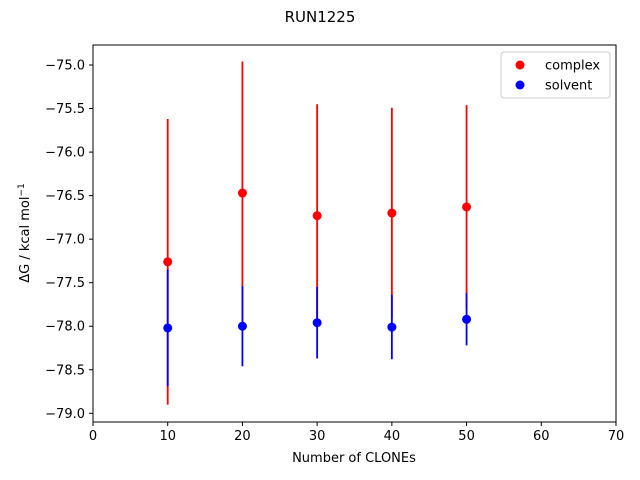 This screenshot has height=480, width=640. I want to click on legend-marker-complex, so click(520, 65).